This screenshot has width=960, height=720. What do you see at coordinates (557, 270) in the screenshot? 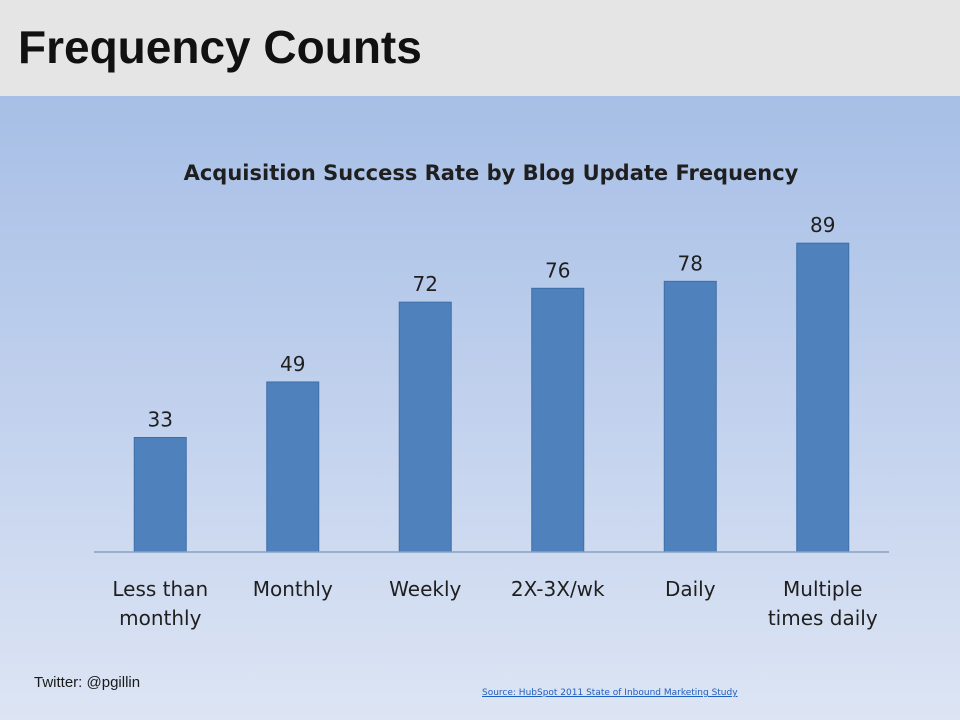
I see `data-label-3: 76` at bounding box center [557, 270].